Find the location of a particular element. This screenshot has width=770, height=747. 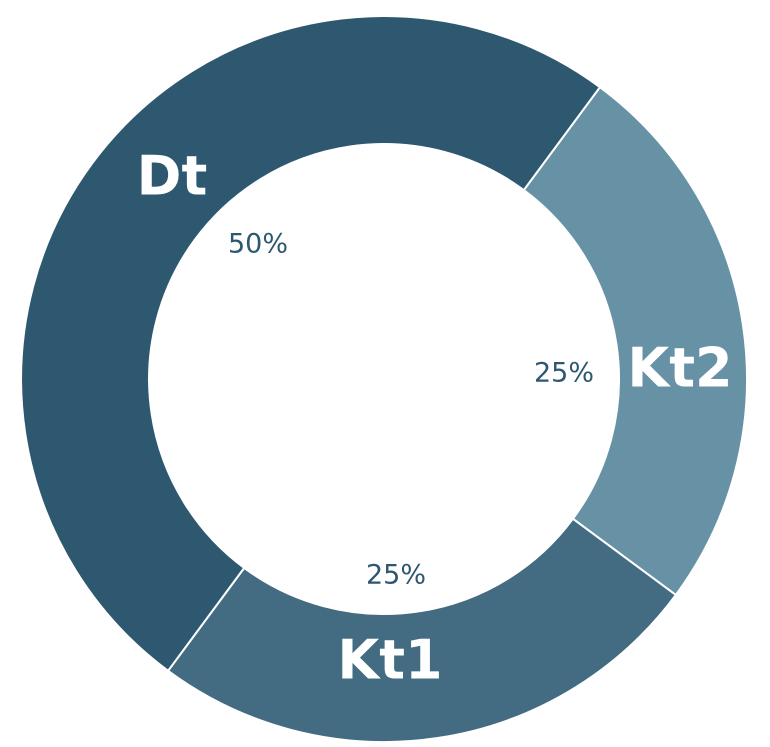

value-label-dt: 50% is located at coordinates (258, 244).